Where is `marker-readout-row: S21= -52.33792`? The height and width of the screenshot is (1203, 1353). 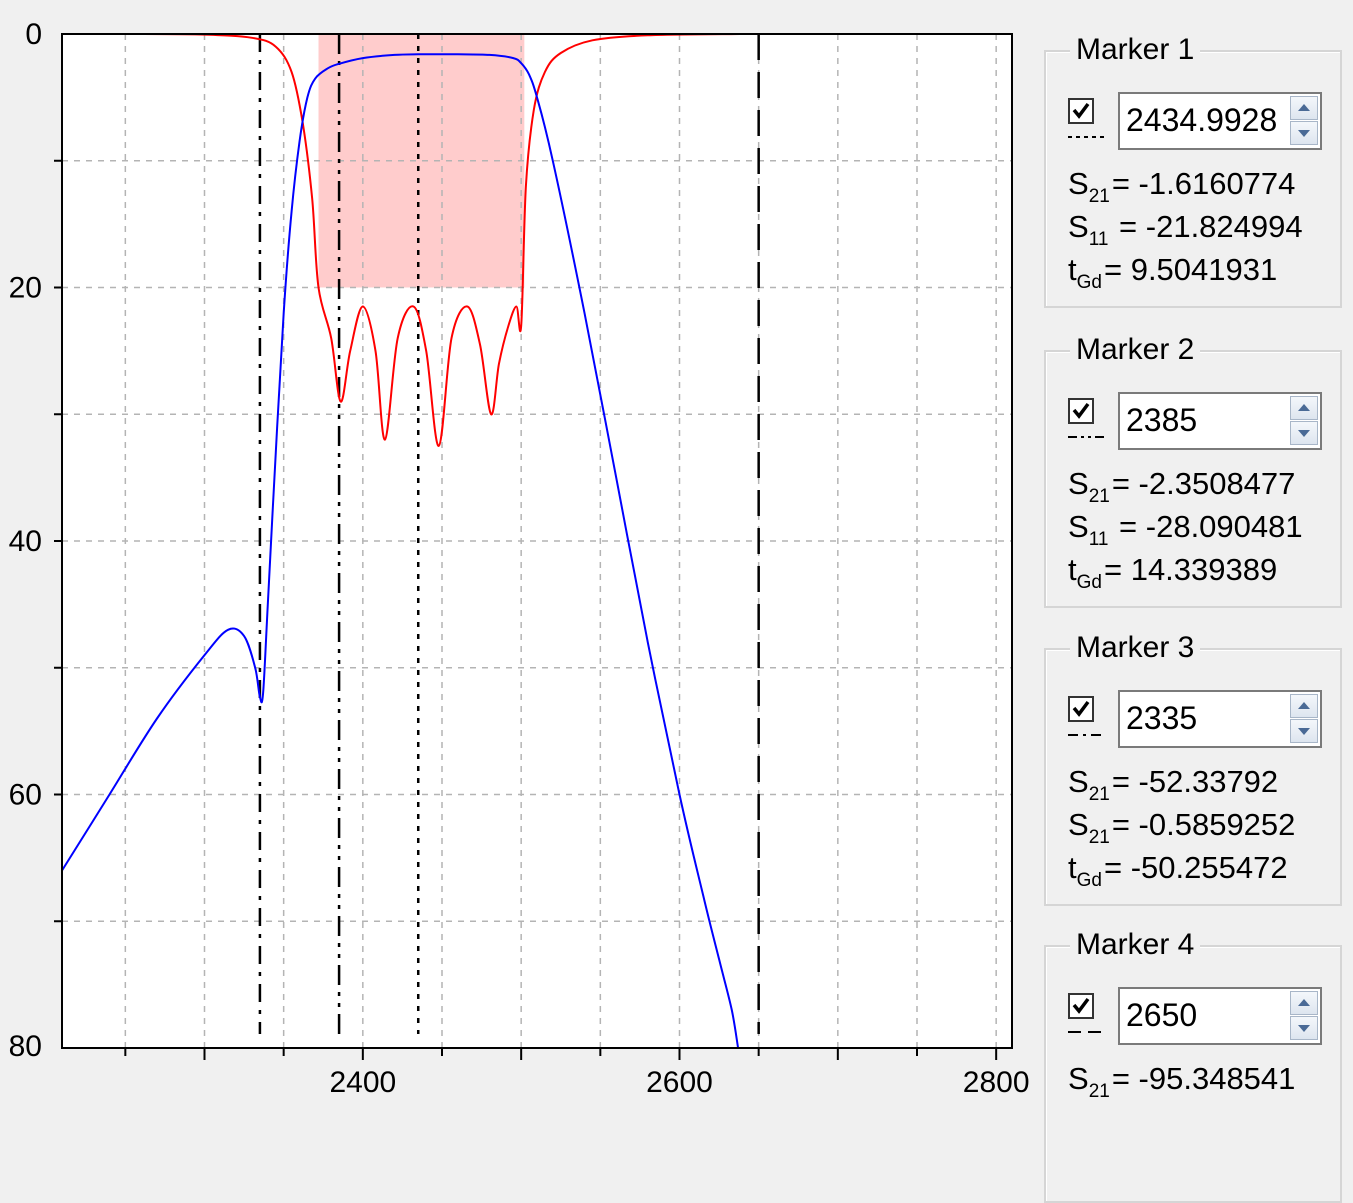 marker-readout-row: S21= -52.33792 is located at coordinates (1173, 788).